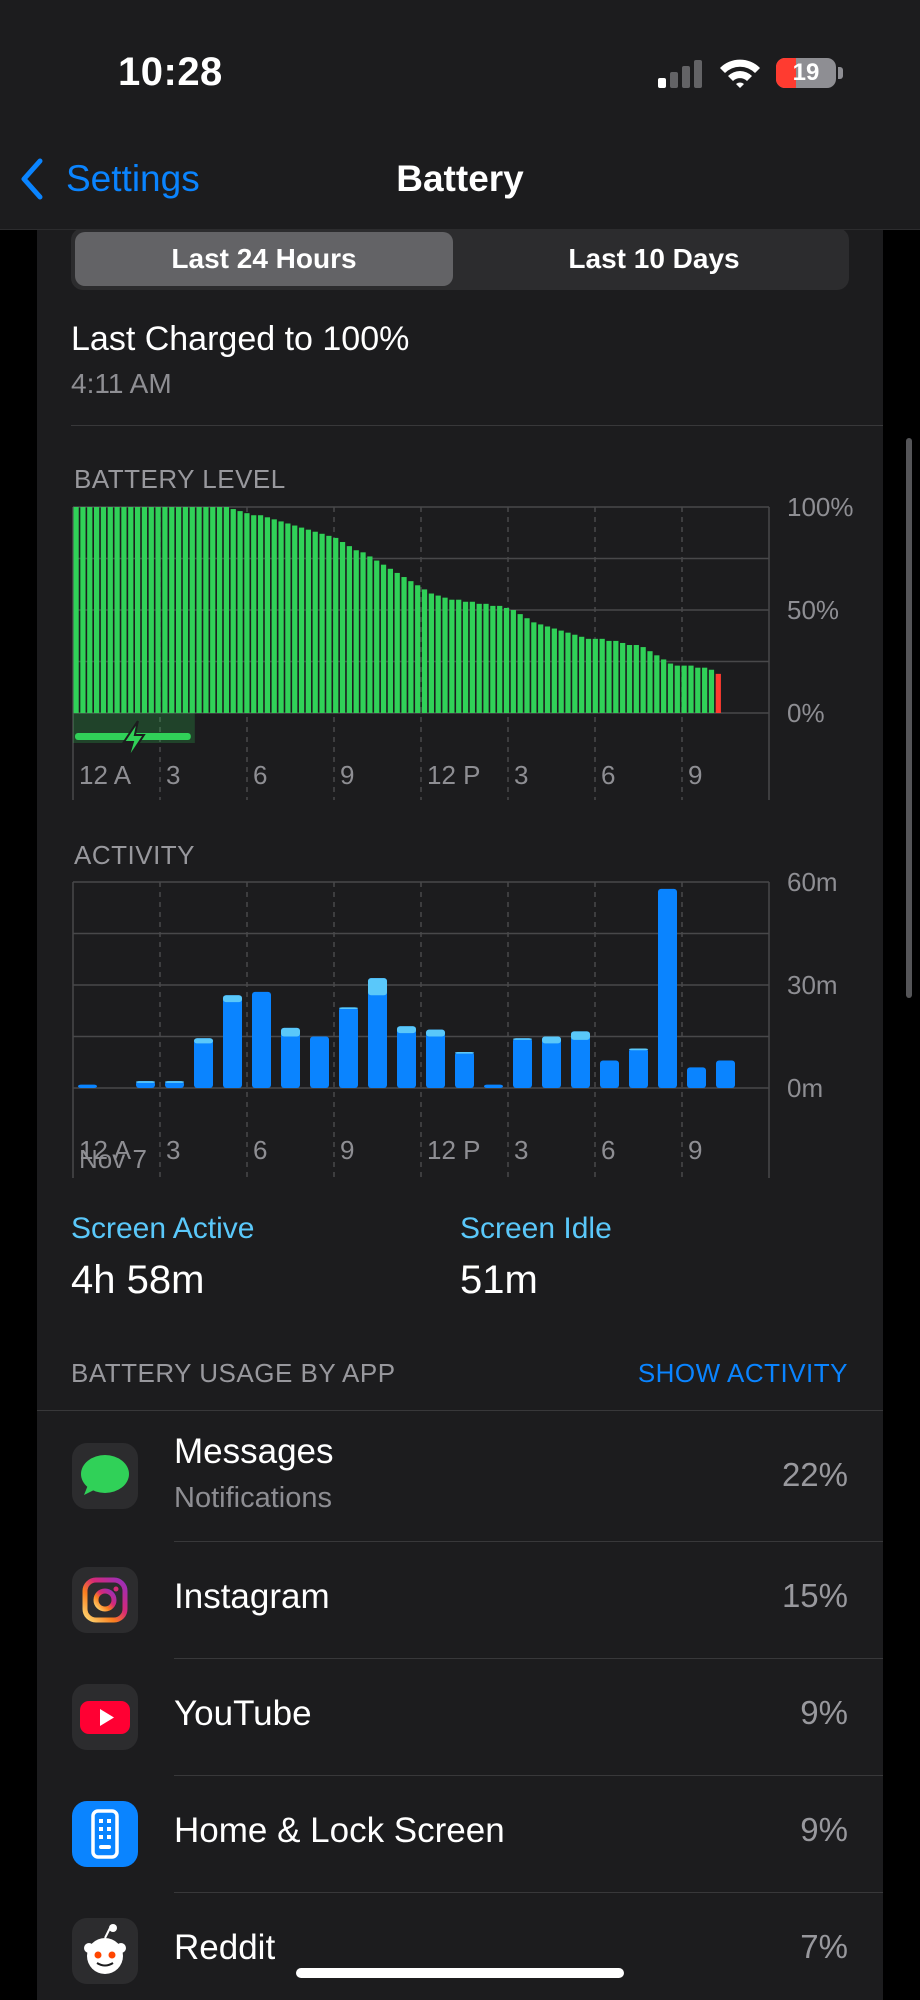 This screenshot has width=920, height=2000. Describe the element at coordinates (460, 1600) in the screenshot. I see `app-row-instagram: Instagram 15%` at that location.